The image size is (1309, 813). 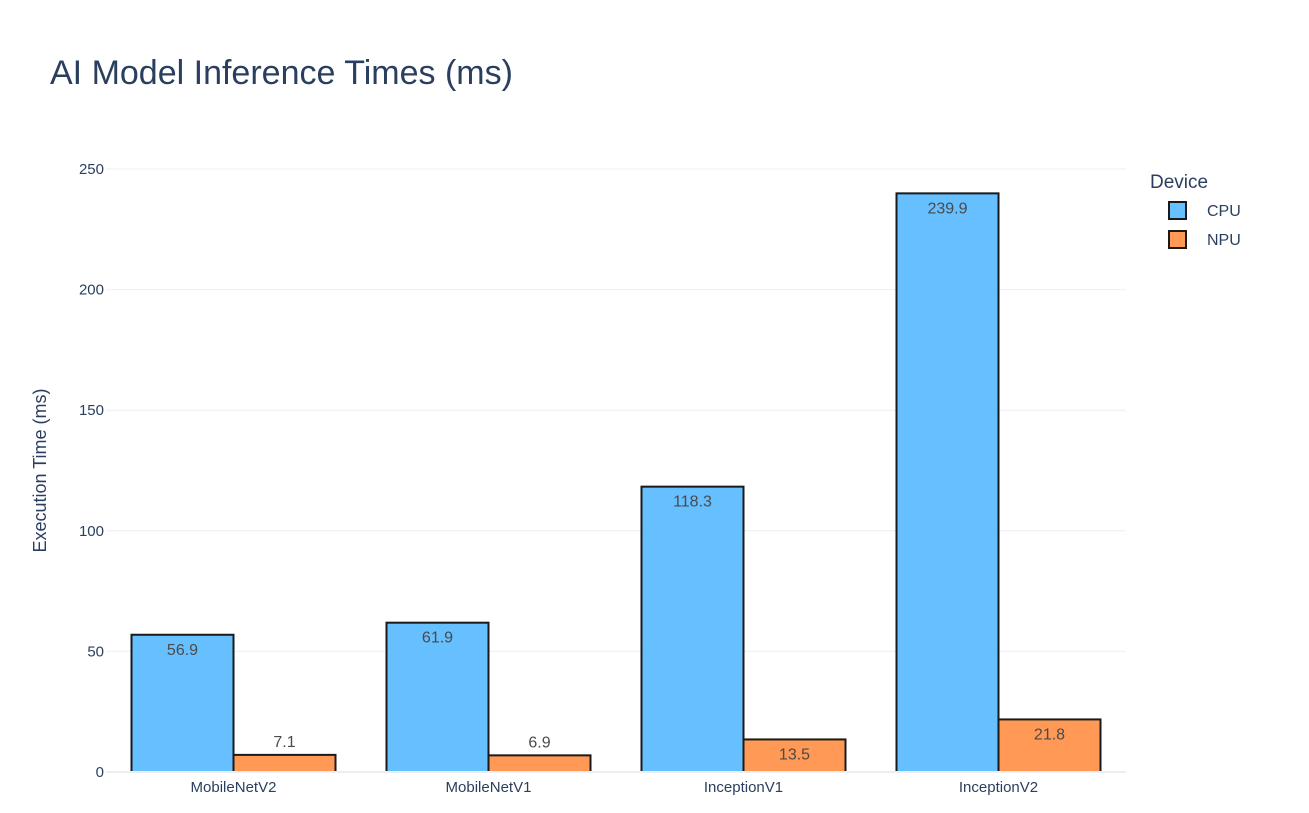 I want to click on bar-value-label: 239.9, so click(x=947, y=208).